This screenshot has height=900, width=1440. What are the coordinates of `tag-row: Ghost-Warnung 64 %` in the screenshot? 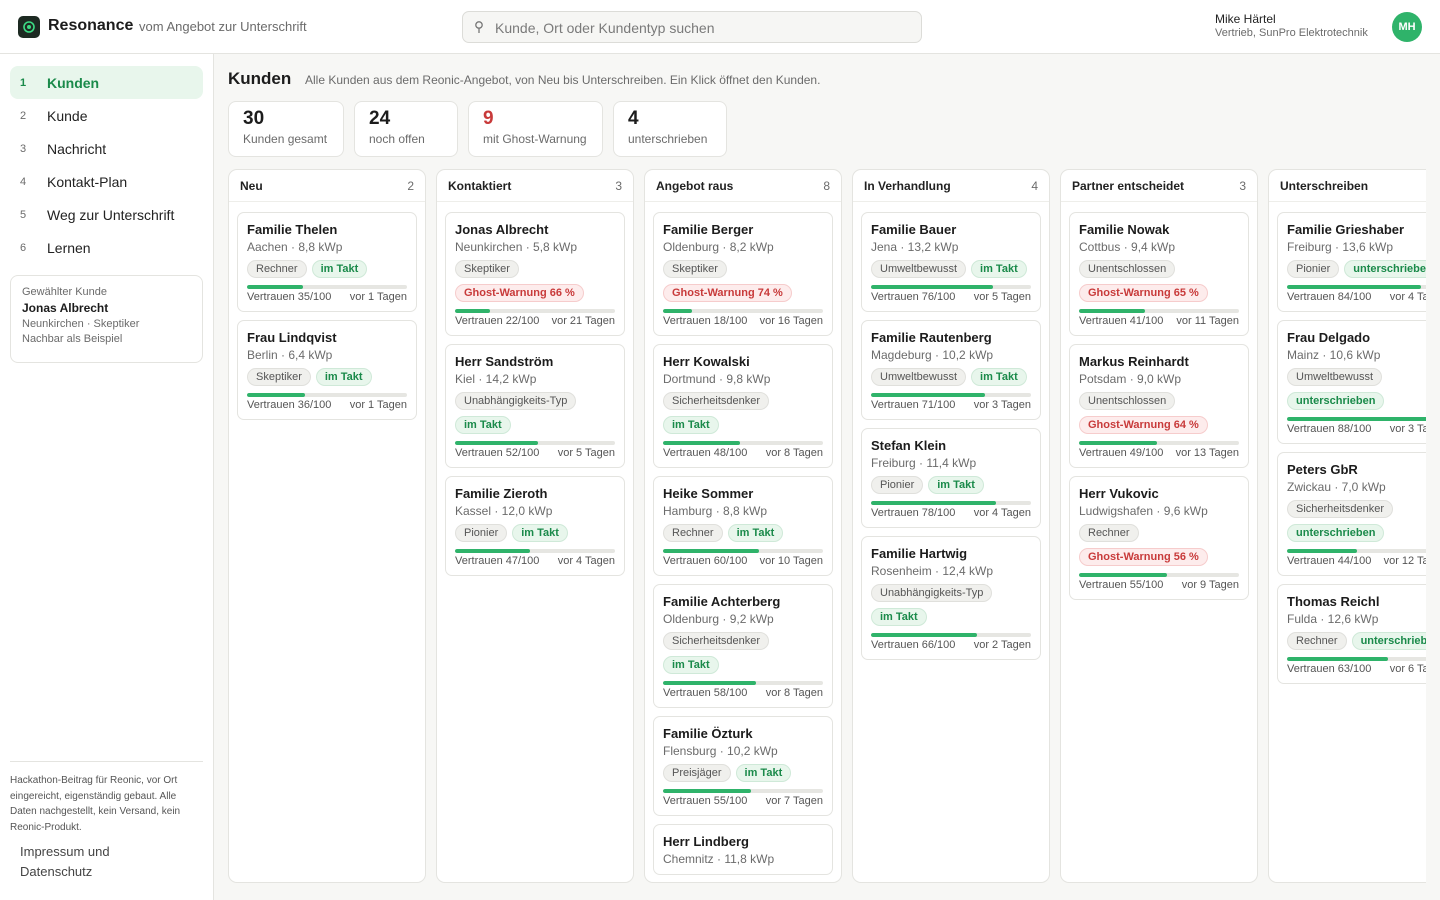 It's located at (1159, 425).